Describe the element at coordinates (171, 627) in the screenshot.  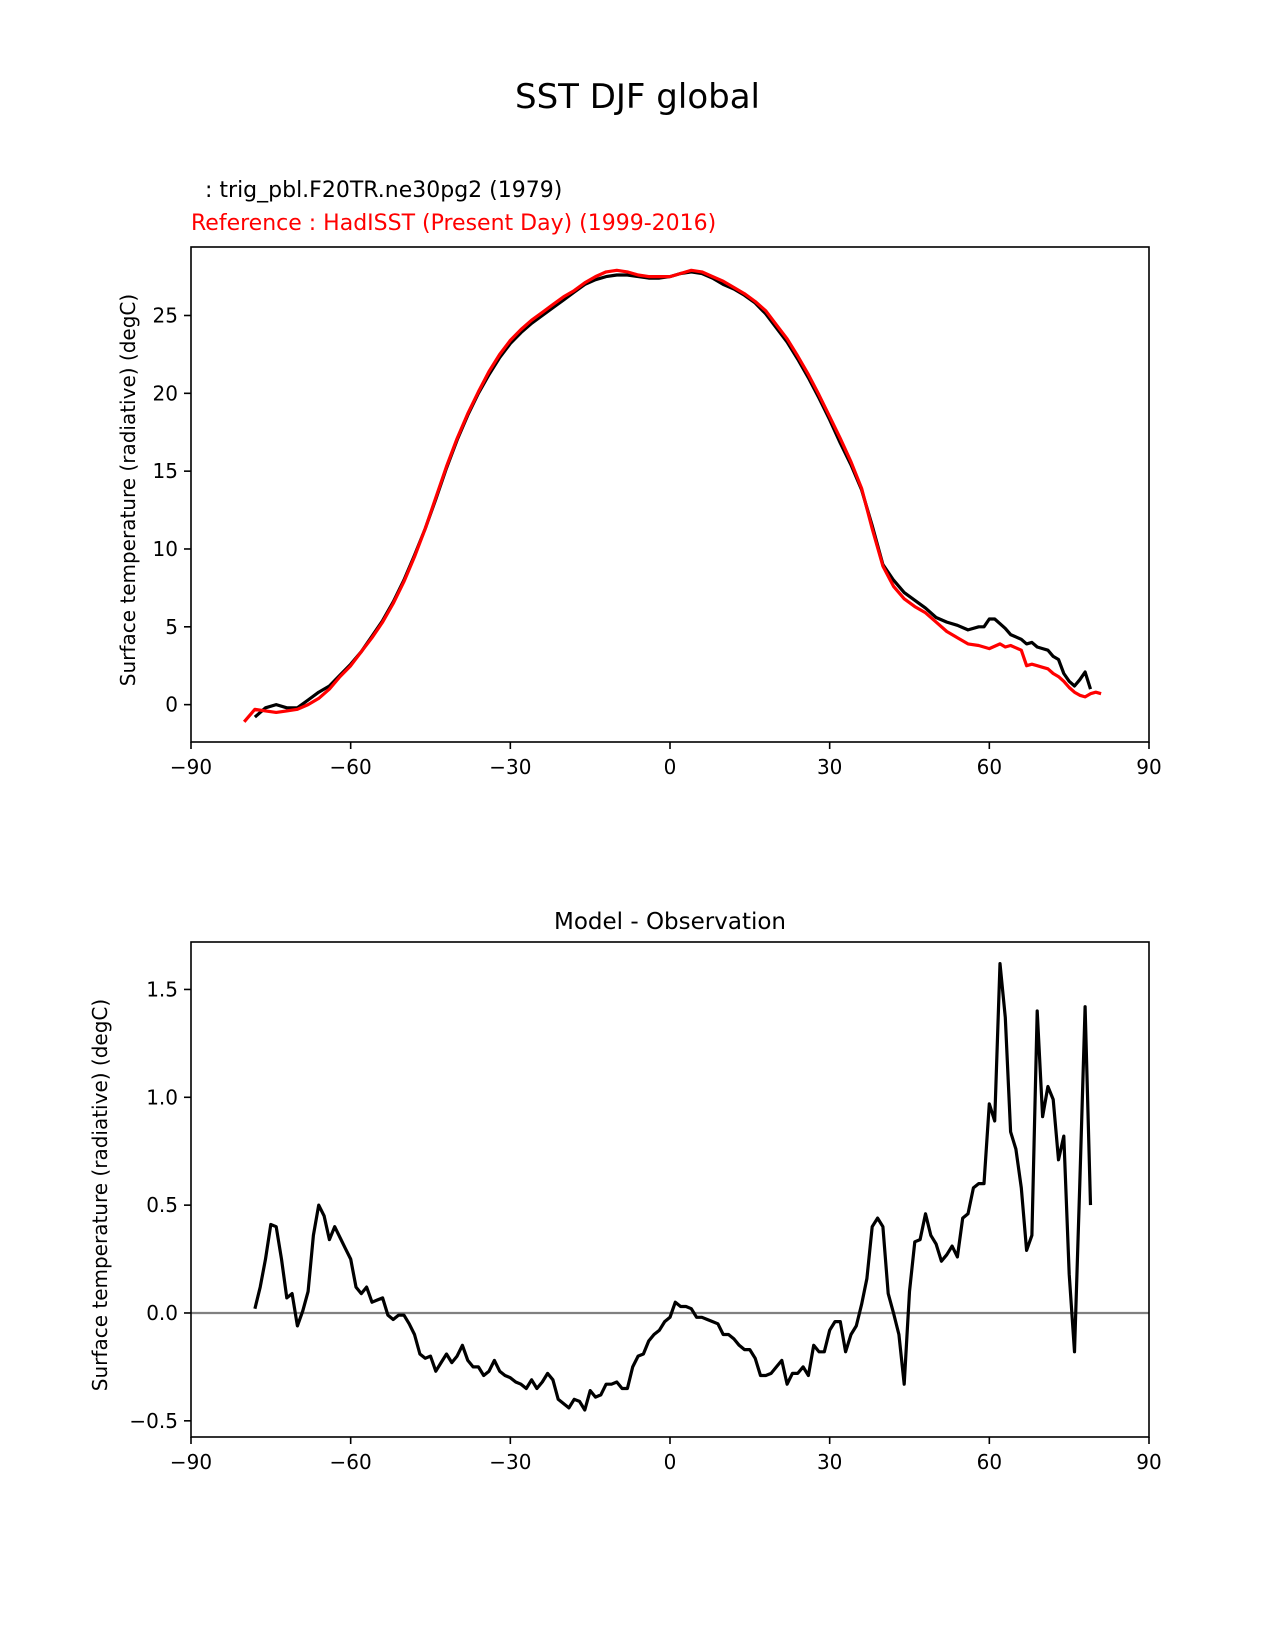
I see `main-plot-y-tick-label: 5` at that location.